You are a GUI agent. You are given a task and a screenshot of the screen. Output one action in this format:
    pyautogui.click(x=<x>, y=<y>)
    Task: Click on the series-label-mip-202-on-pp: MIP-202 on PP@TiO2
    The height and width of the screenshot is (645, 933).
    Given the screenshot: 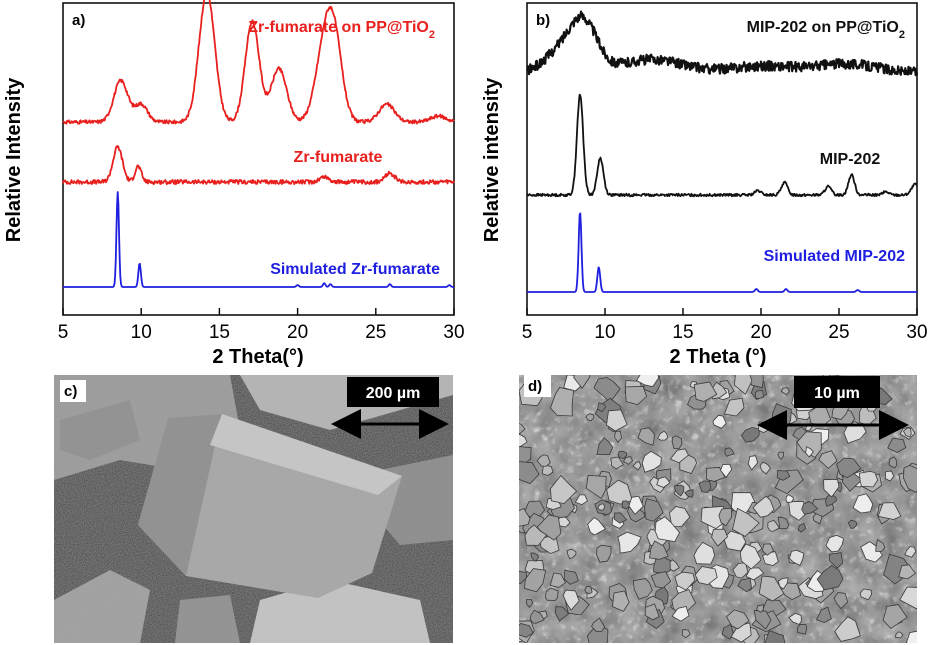 What is the action you would take?
    pyautogui.click(x=826, y=30)
    